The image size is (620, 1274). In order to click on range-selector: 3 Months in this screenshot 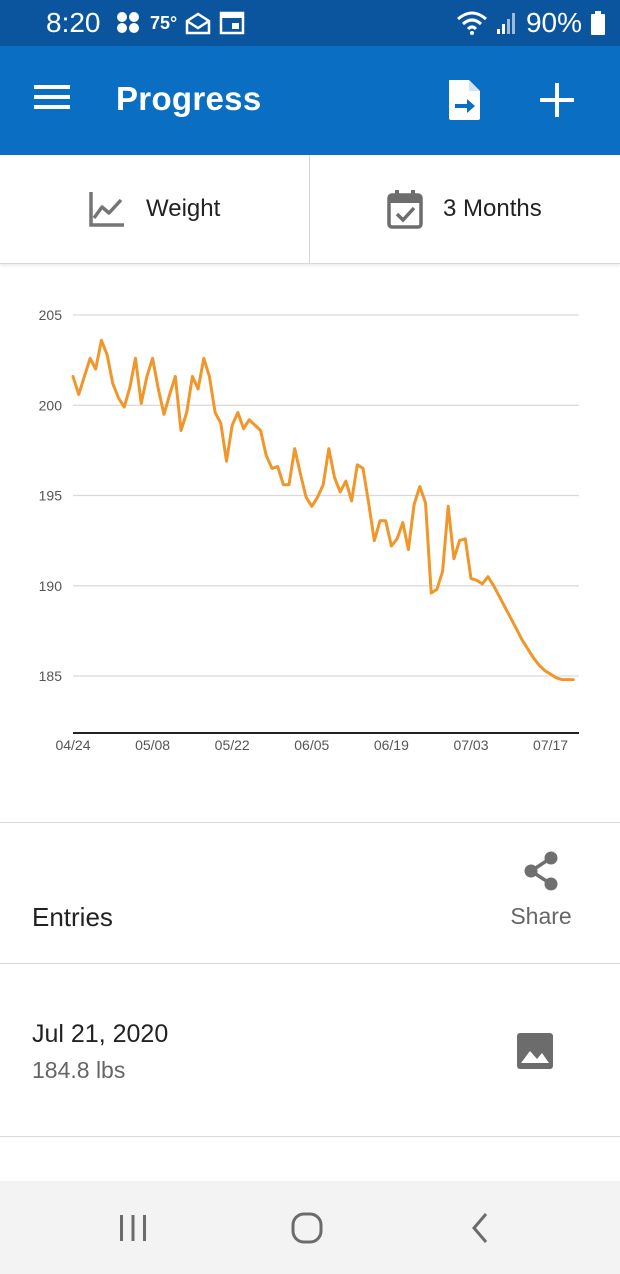, I will do `click(464, 209)`.